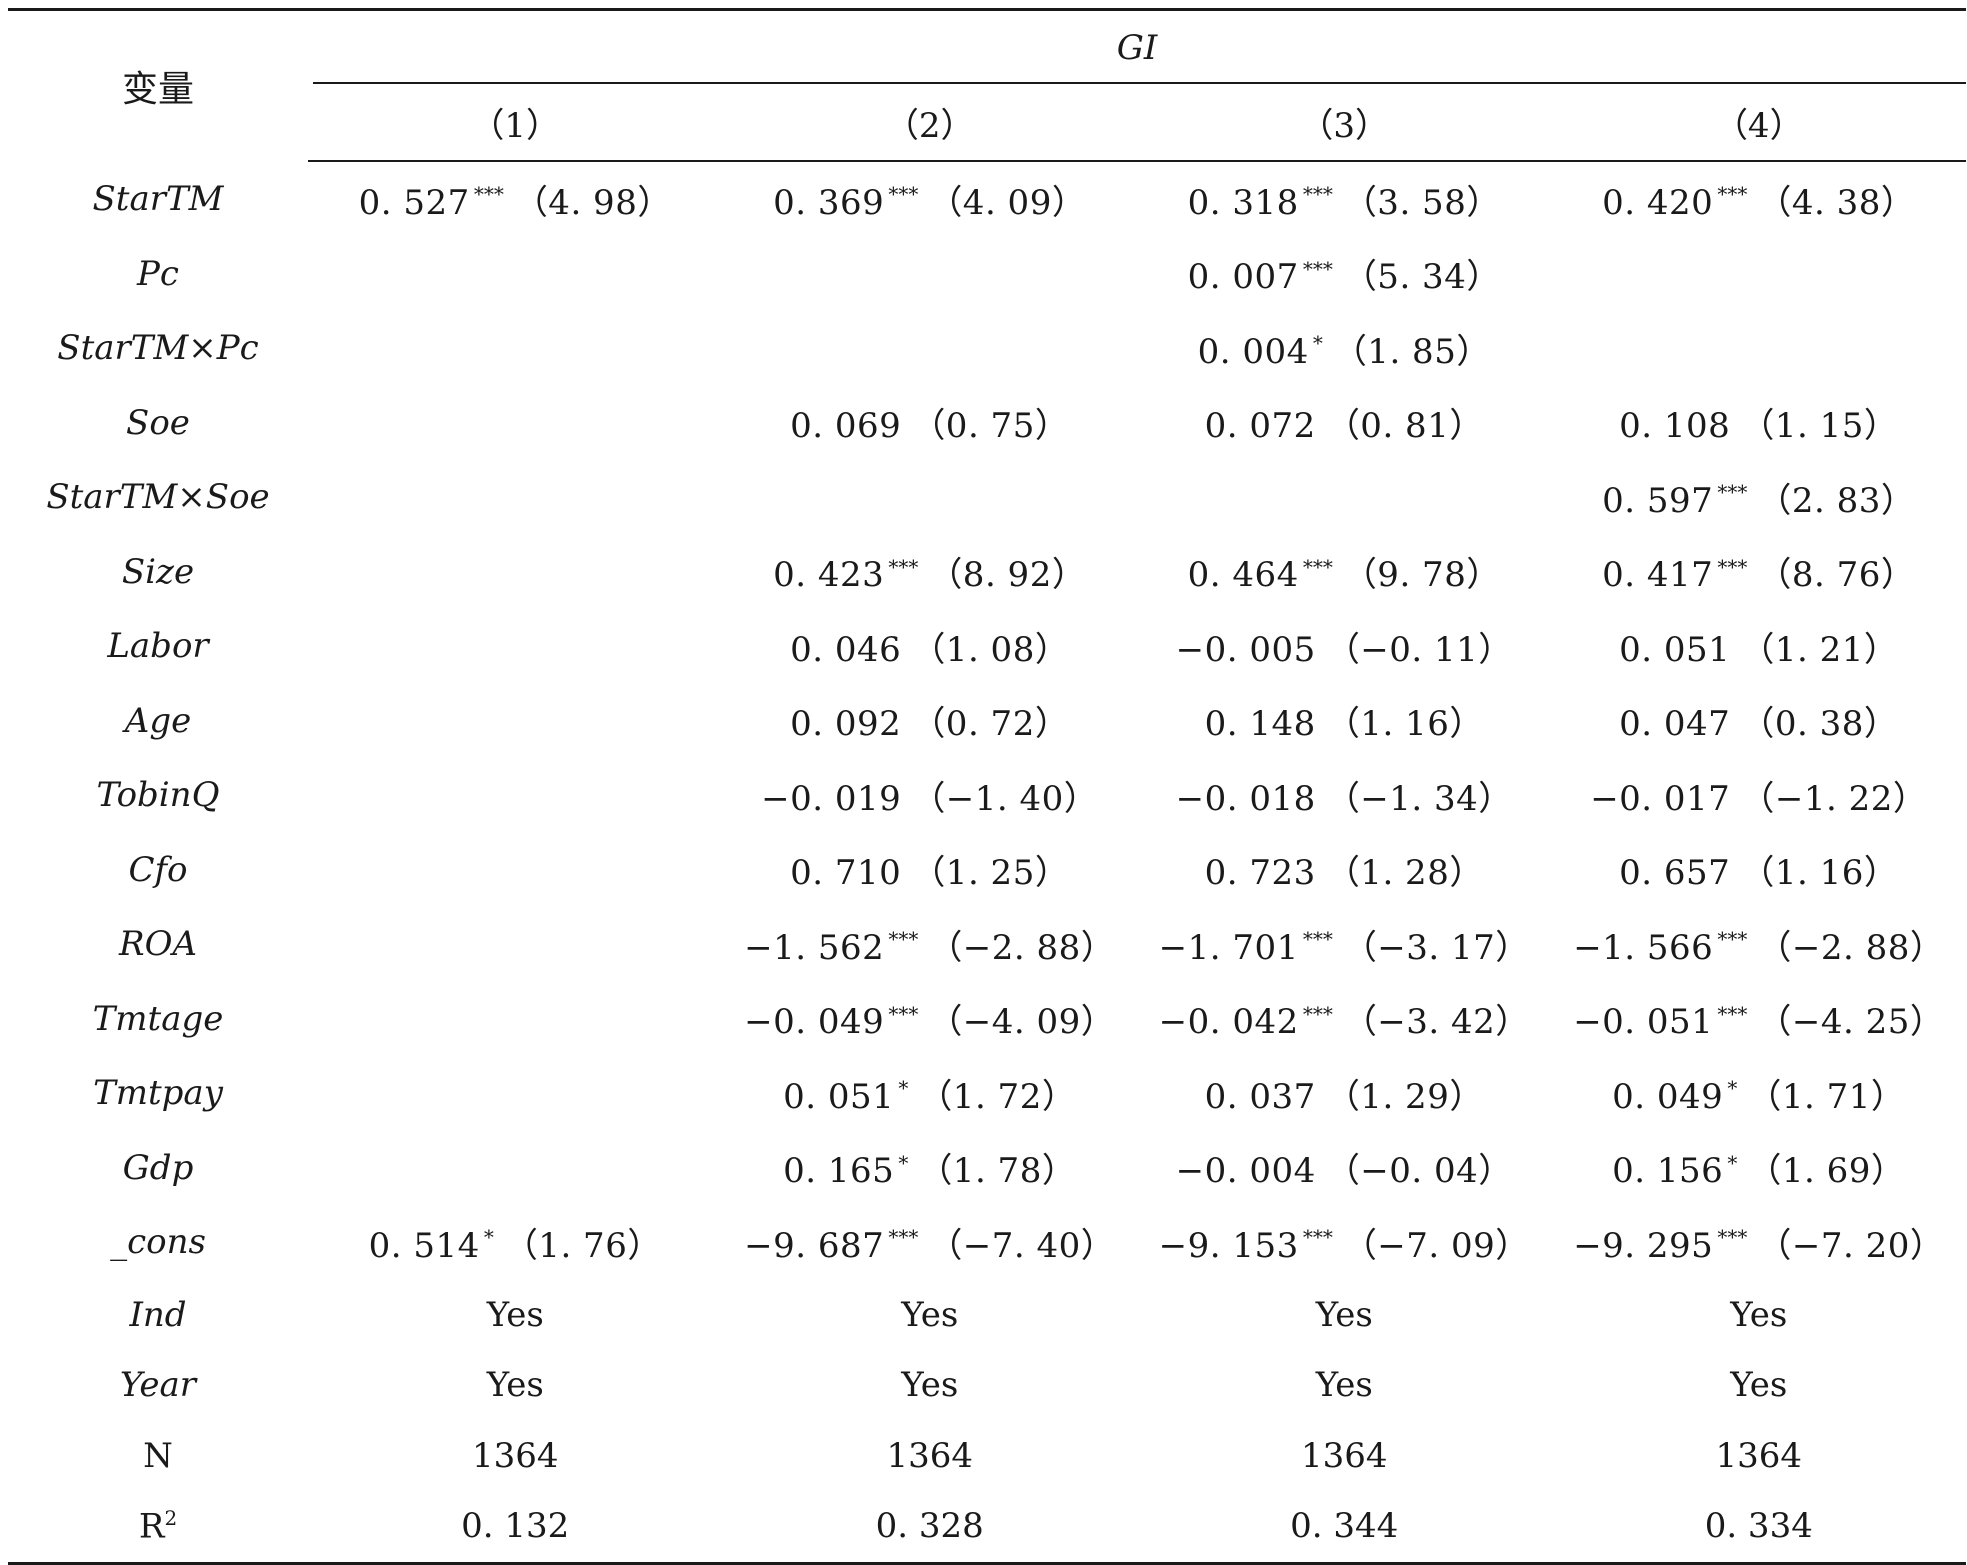 The image size is (1967, 1565). I want to click on model-column-header: （4）, so click(1759, 123).